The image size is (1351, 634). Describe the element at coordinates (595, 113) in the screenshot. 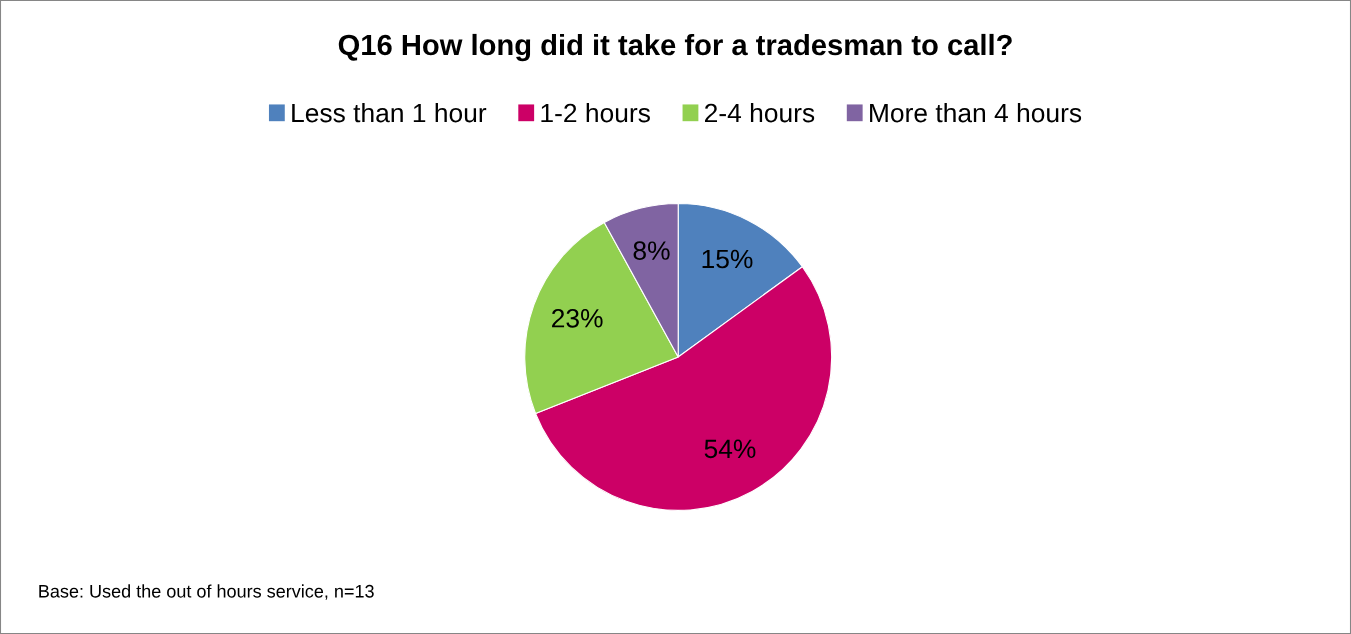

I see `legend-label: 1-2 hours` at that location.